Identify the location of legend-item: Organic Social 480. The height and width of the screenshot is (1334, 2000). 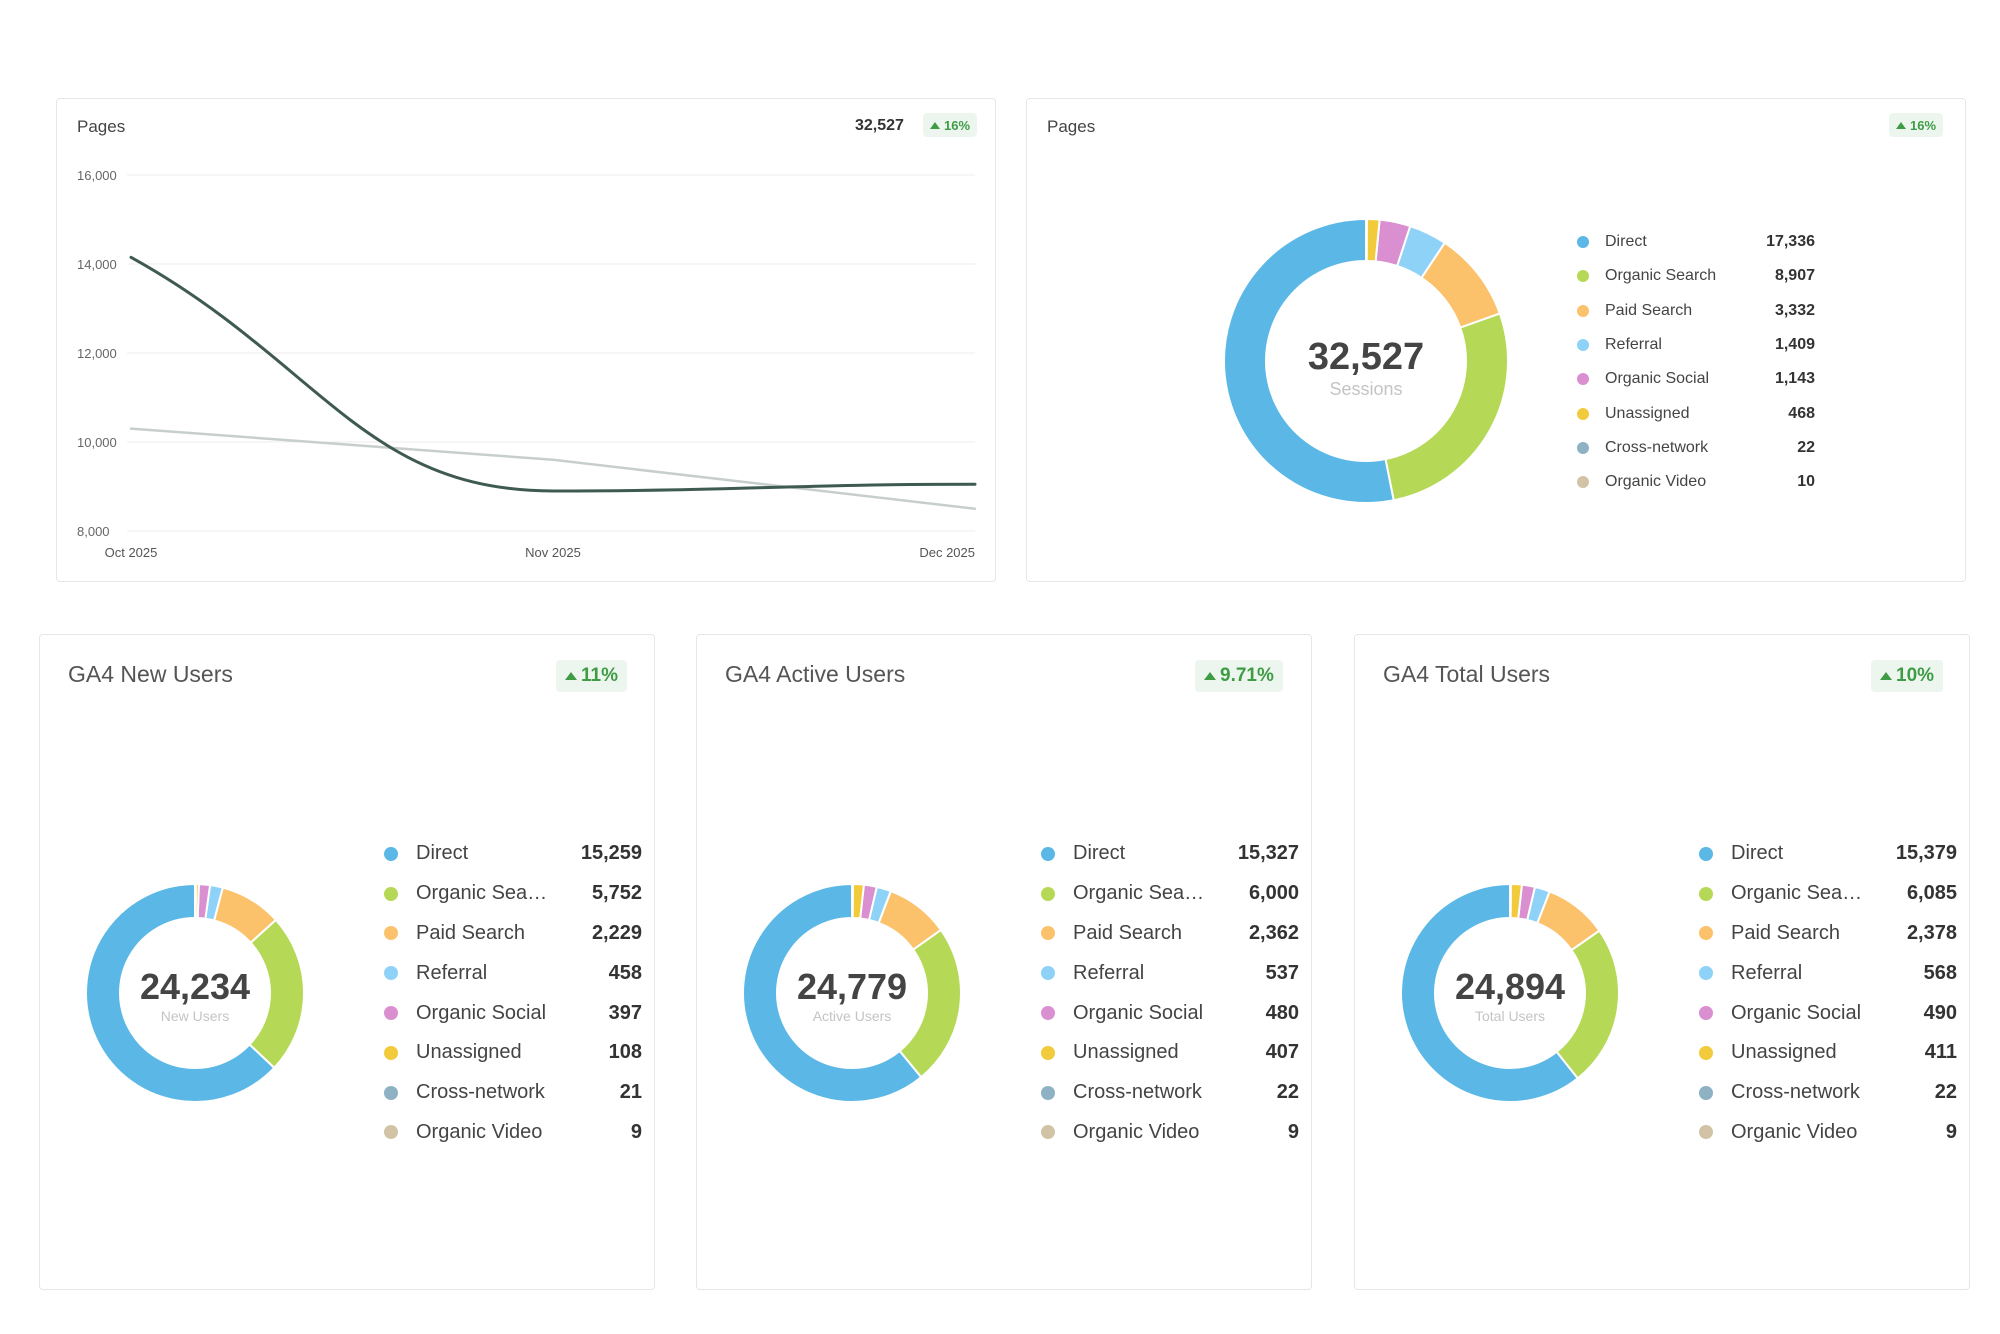
(1170, 1013).